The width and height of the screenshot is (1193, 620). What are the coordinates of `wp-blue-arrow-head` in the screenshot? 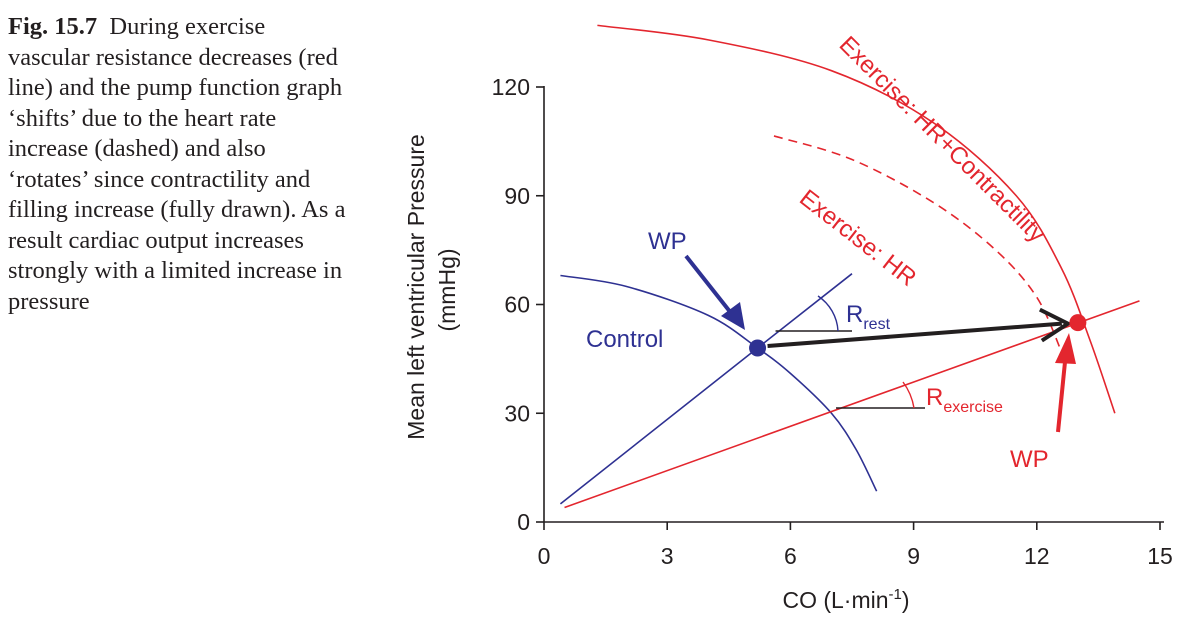 It's located at (733, 316).